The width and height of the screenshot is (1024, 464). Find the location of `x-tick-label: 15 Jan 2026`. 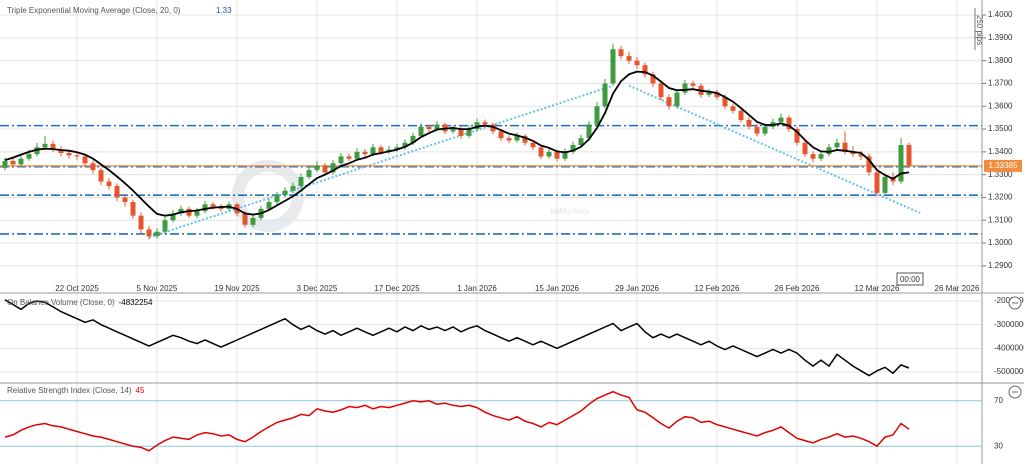

x-tick-label: 15 Jan 2026 is located at coordinates (557, 288).